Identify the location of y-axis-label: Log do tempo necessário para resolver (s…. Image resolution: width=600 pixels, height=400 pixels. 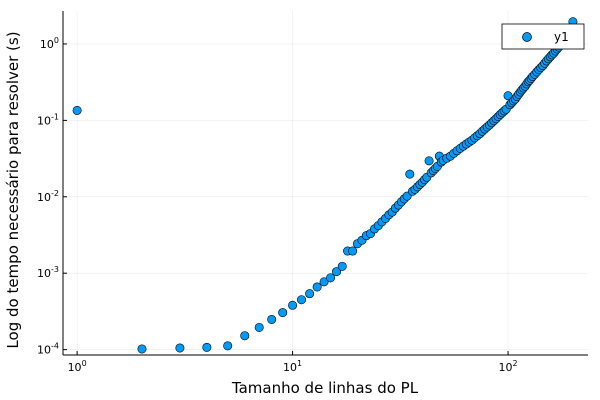
(13, 189).